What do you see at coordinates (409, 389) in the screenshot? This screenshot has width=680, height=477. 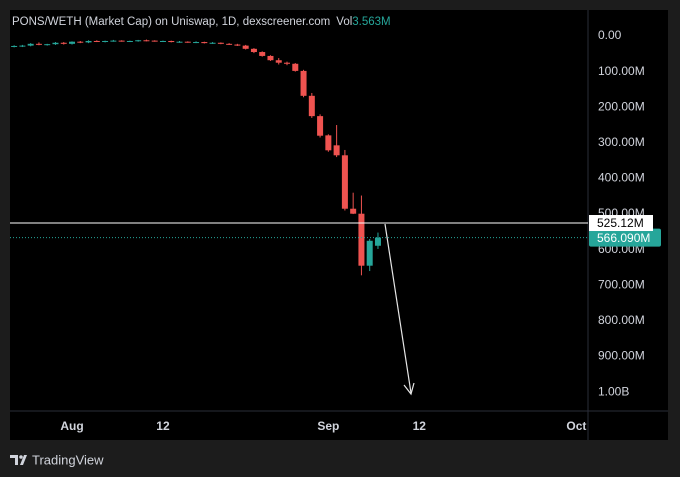 I see `arrow-head` at bounding box center [409, 389].